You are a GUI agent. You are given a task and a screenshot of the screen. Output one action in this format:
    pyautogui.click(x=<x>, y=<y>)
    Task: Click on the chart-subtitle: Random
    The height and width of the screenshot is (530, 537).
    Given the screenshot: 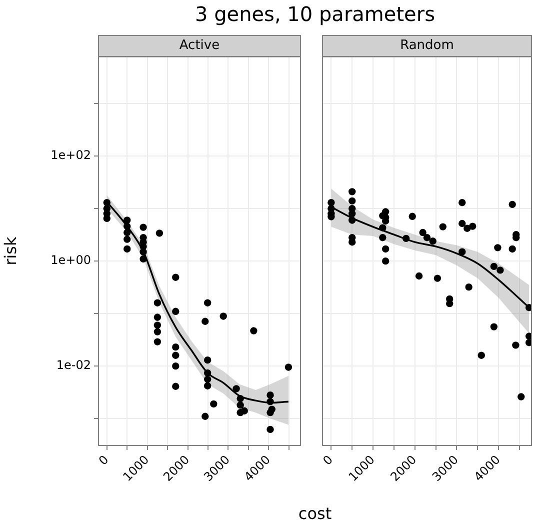 What is the action you would take?
    pyautogui.click(x=427, y=46)
    